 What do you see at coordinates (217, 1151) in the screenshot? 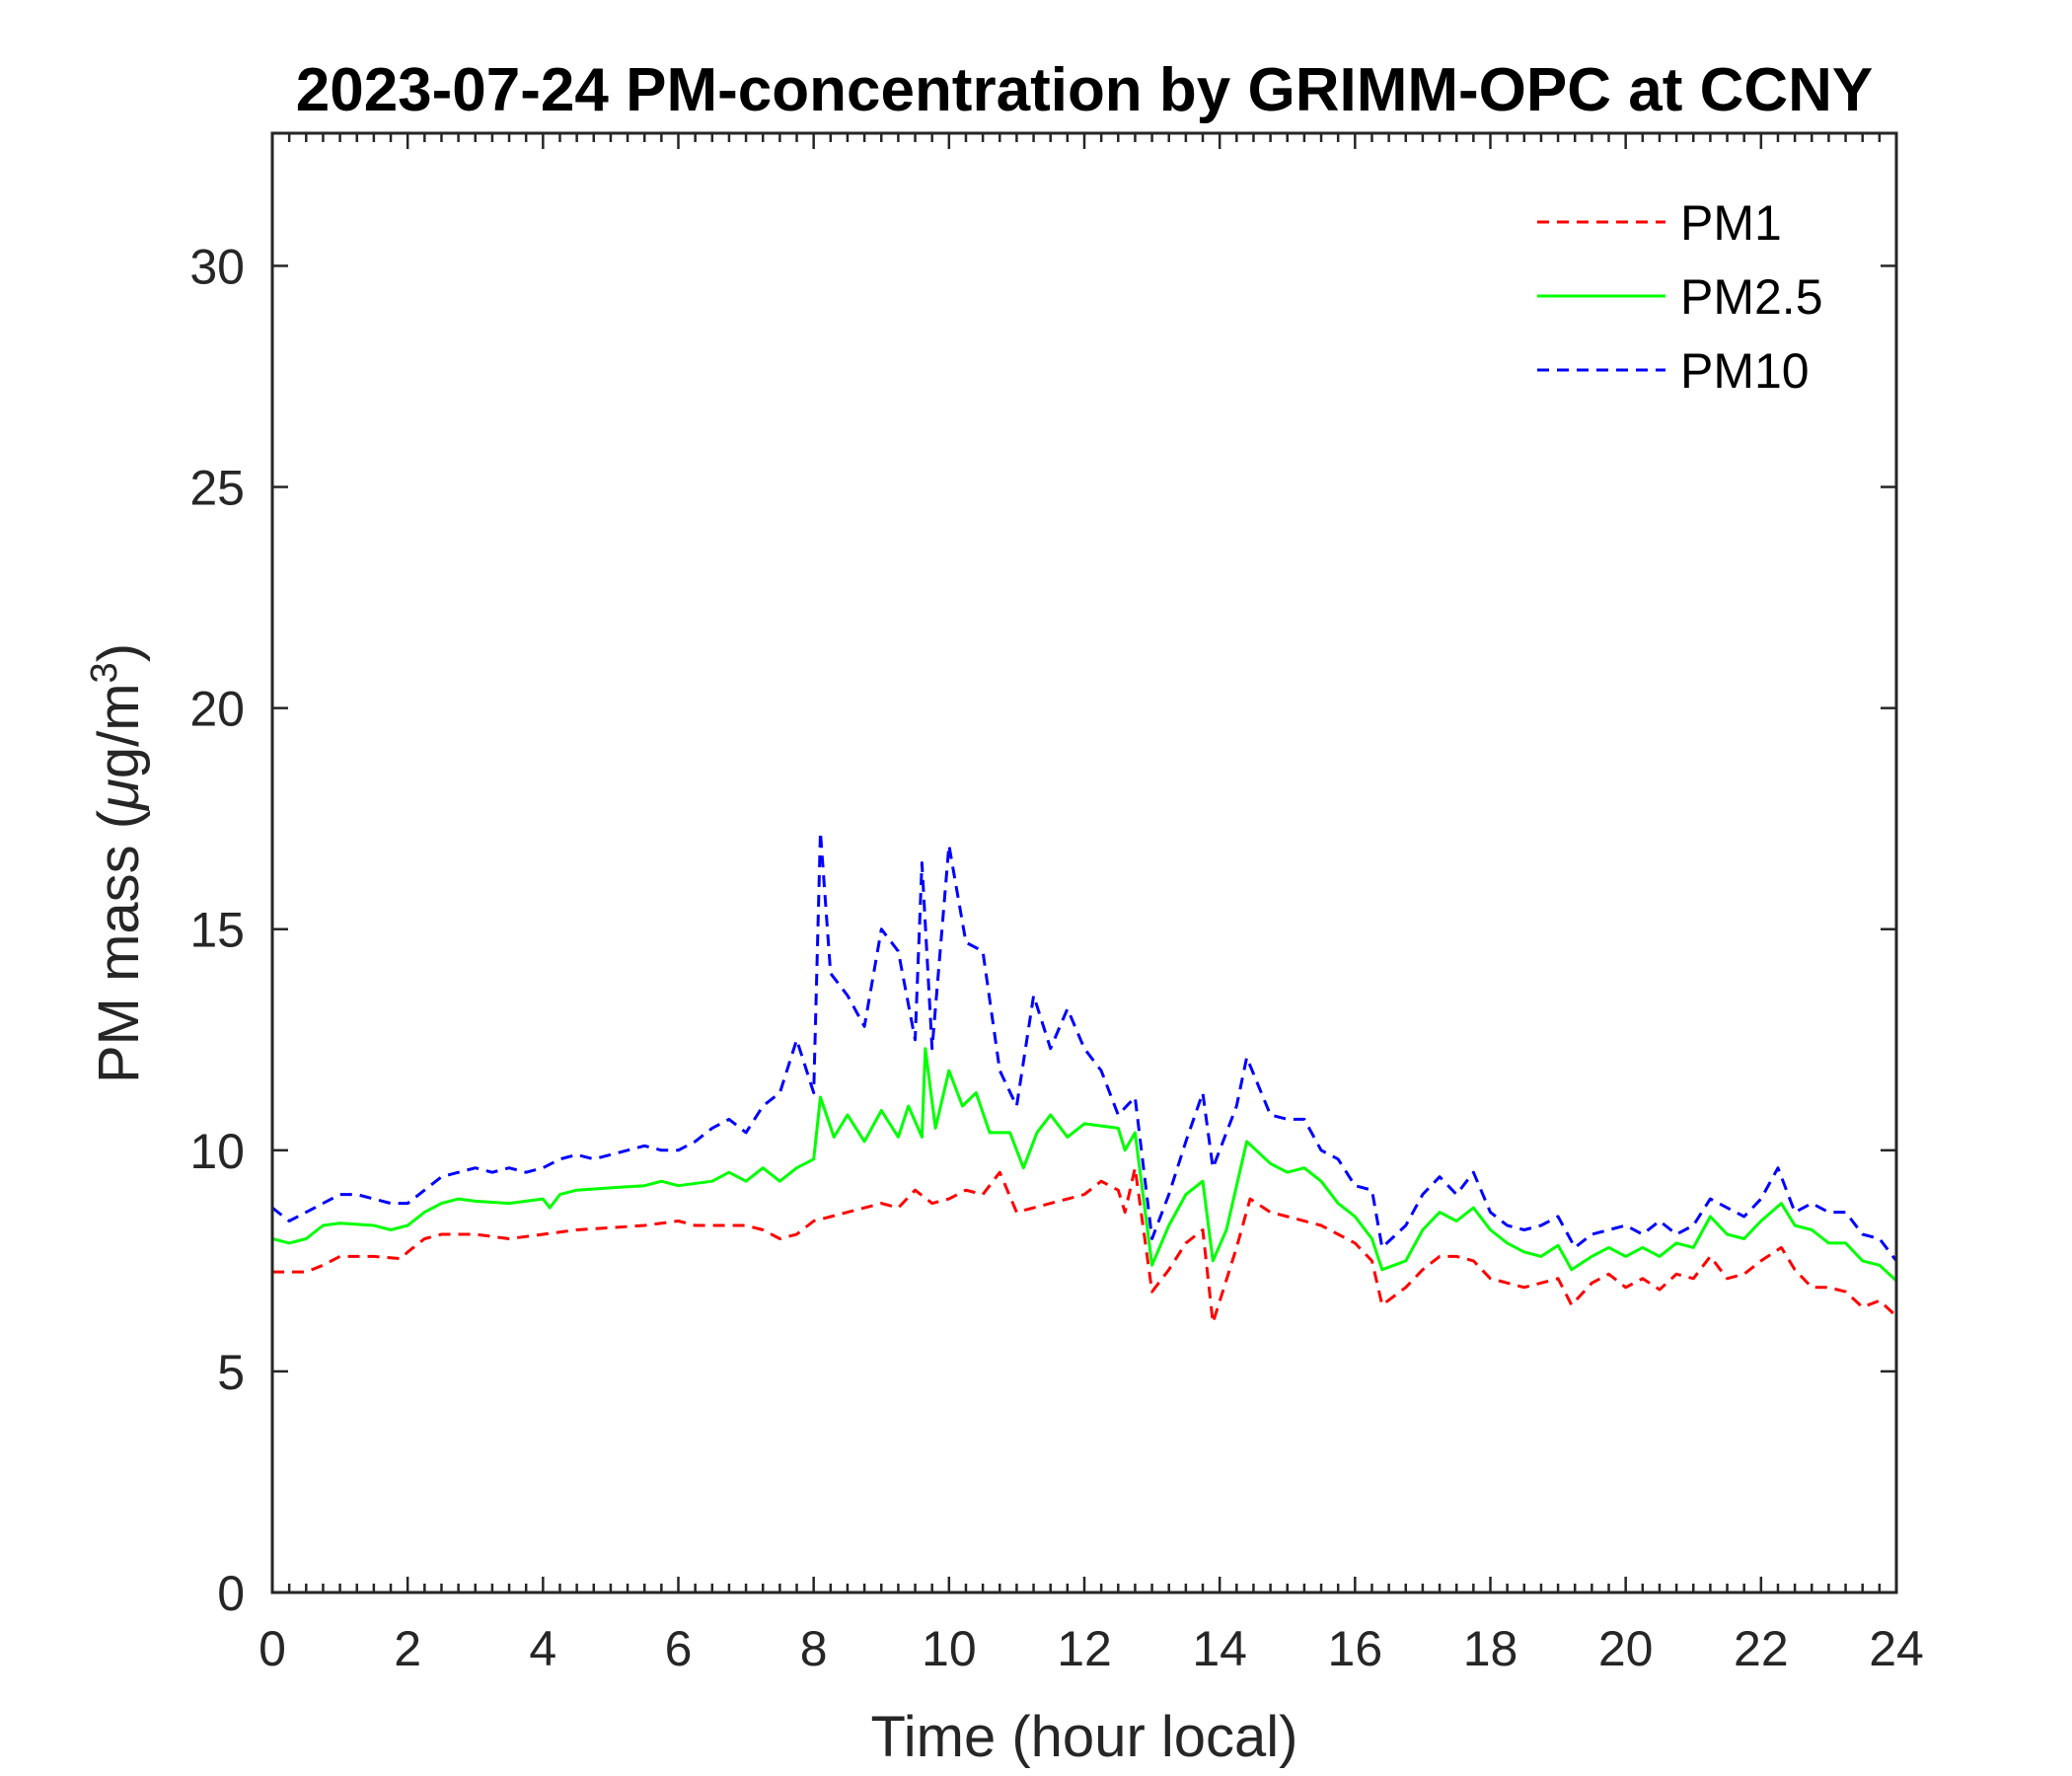
I see `y-tick-label: 10` at bounding box center [217, 1151].